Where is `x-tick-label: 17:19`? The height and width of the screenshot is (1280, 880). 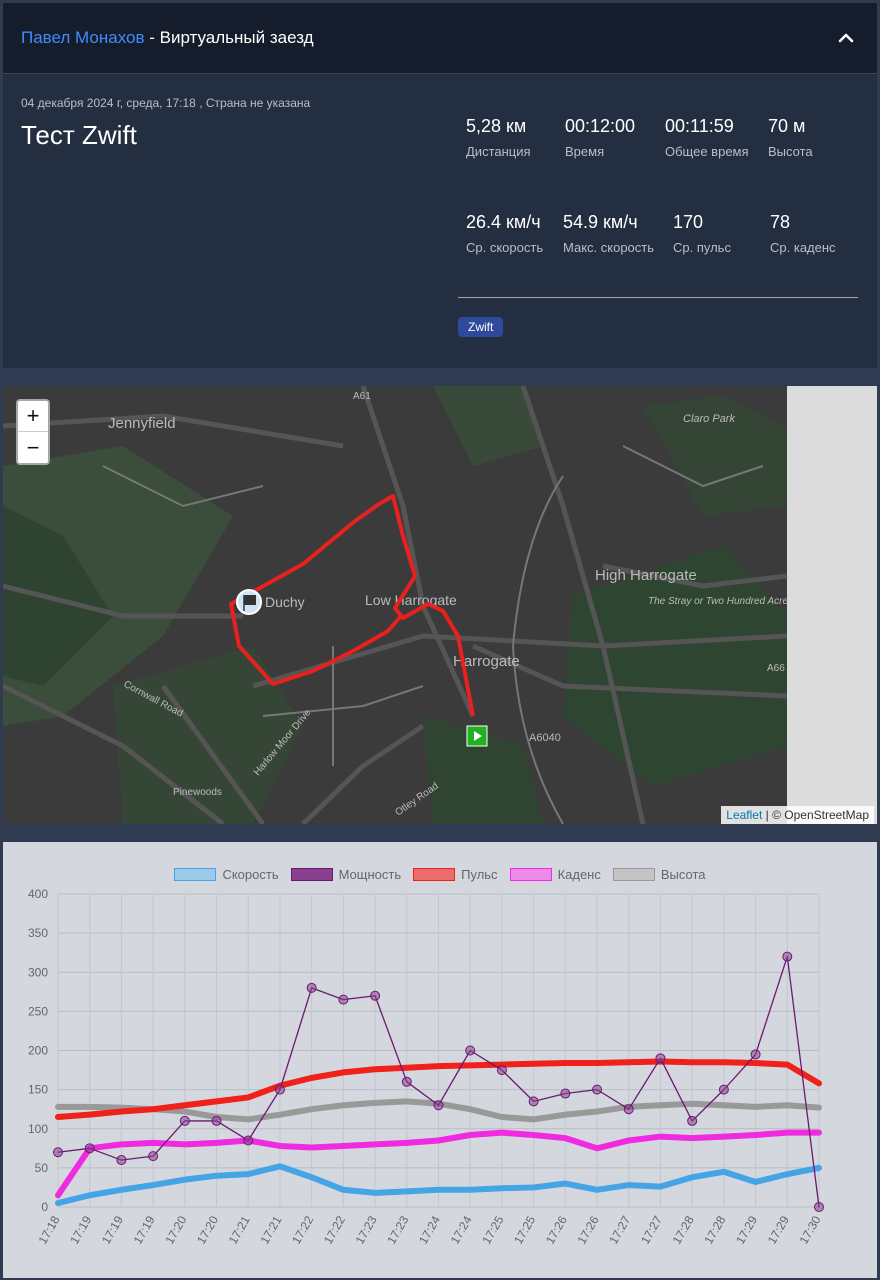
x-tick-label: 17:19 is located at coordinates (112, 1229).